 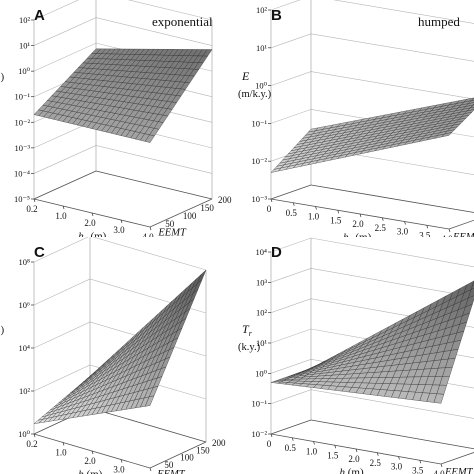 What do you see at coordinates (276, 15) in the screenshot?
I see `panel-label: B` at bounding box center [276, 15].